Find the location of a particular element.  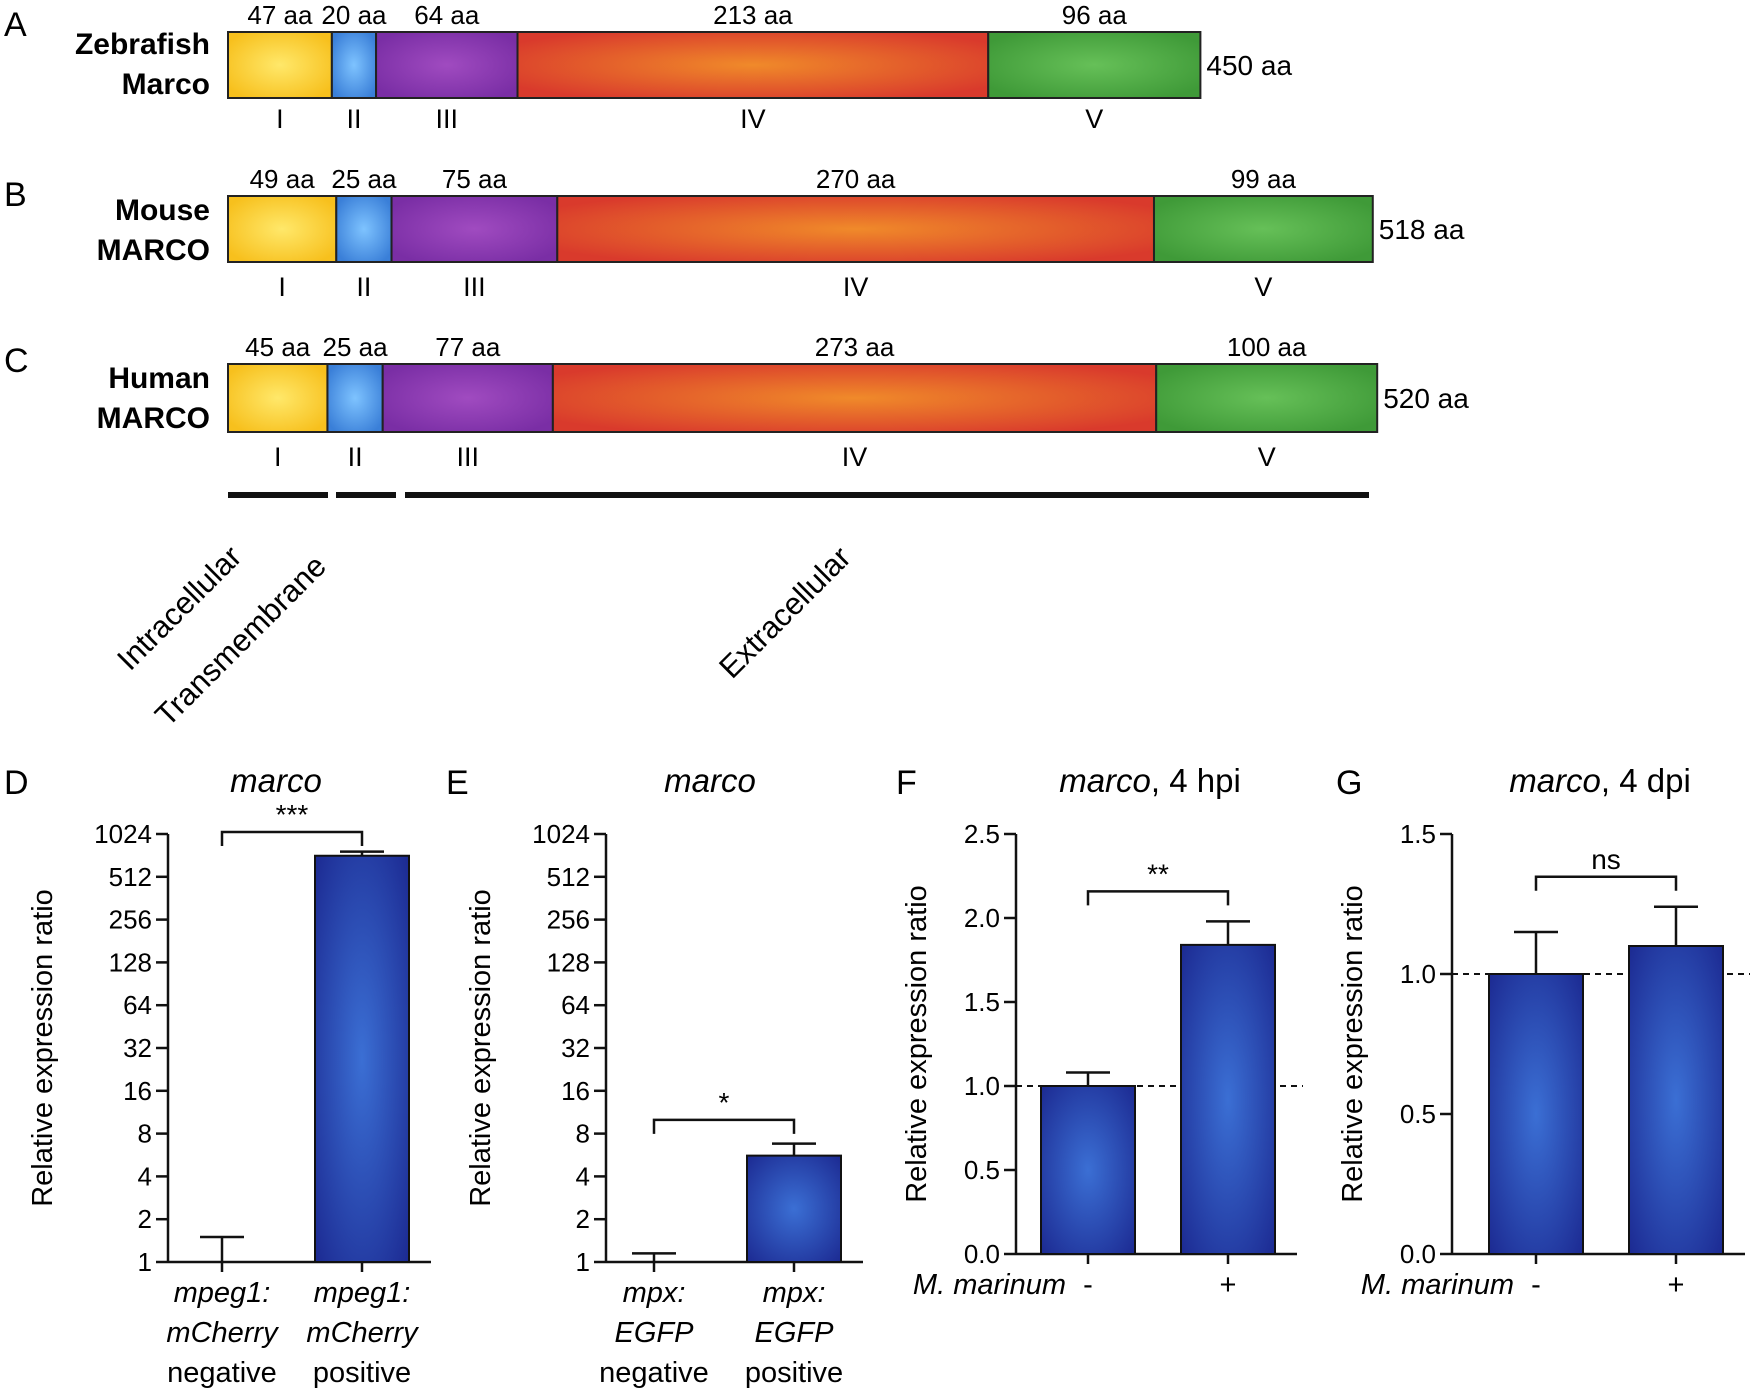

extracellular-bar is located at coordinates (887, 495).